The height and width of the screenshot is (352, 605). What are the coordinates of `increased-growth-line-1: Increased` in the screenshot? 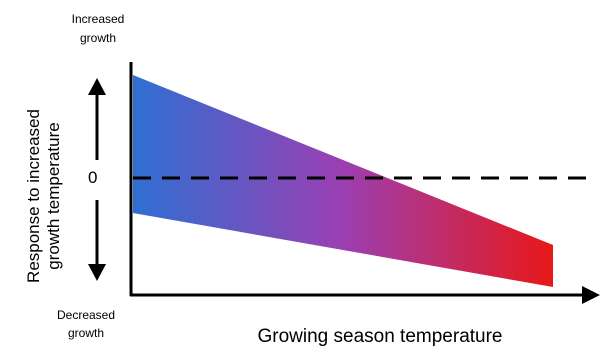 It's located at (98, 19).